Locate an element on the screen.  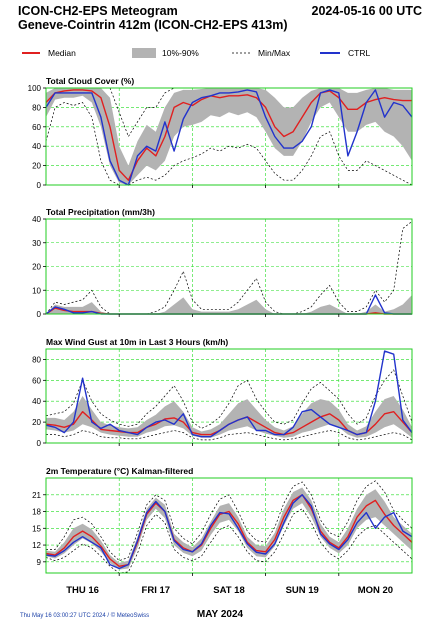
y-tick-label: 100 is located at coordinates (35, 88).